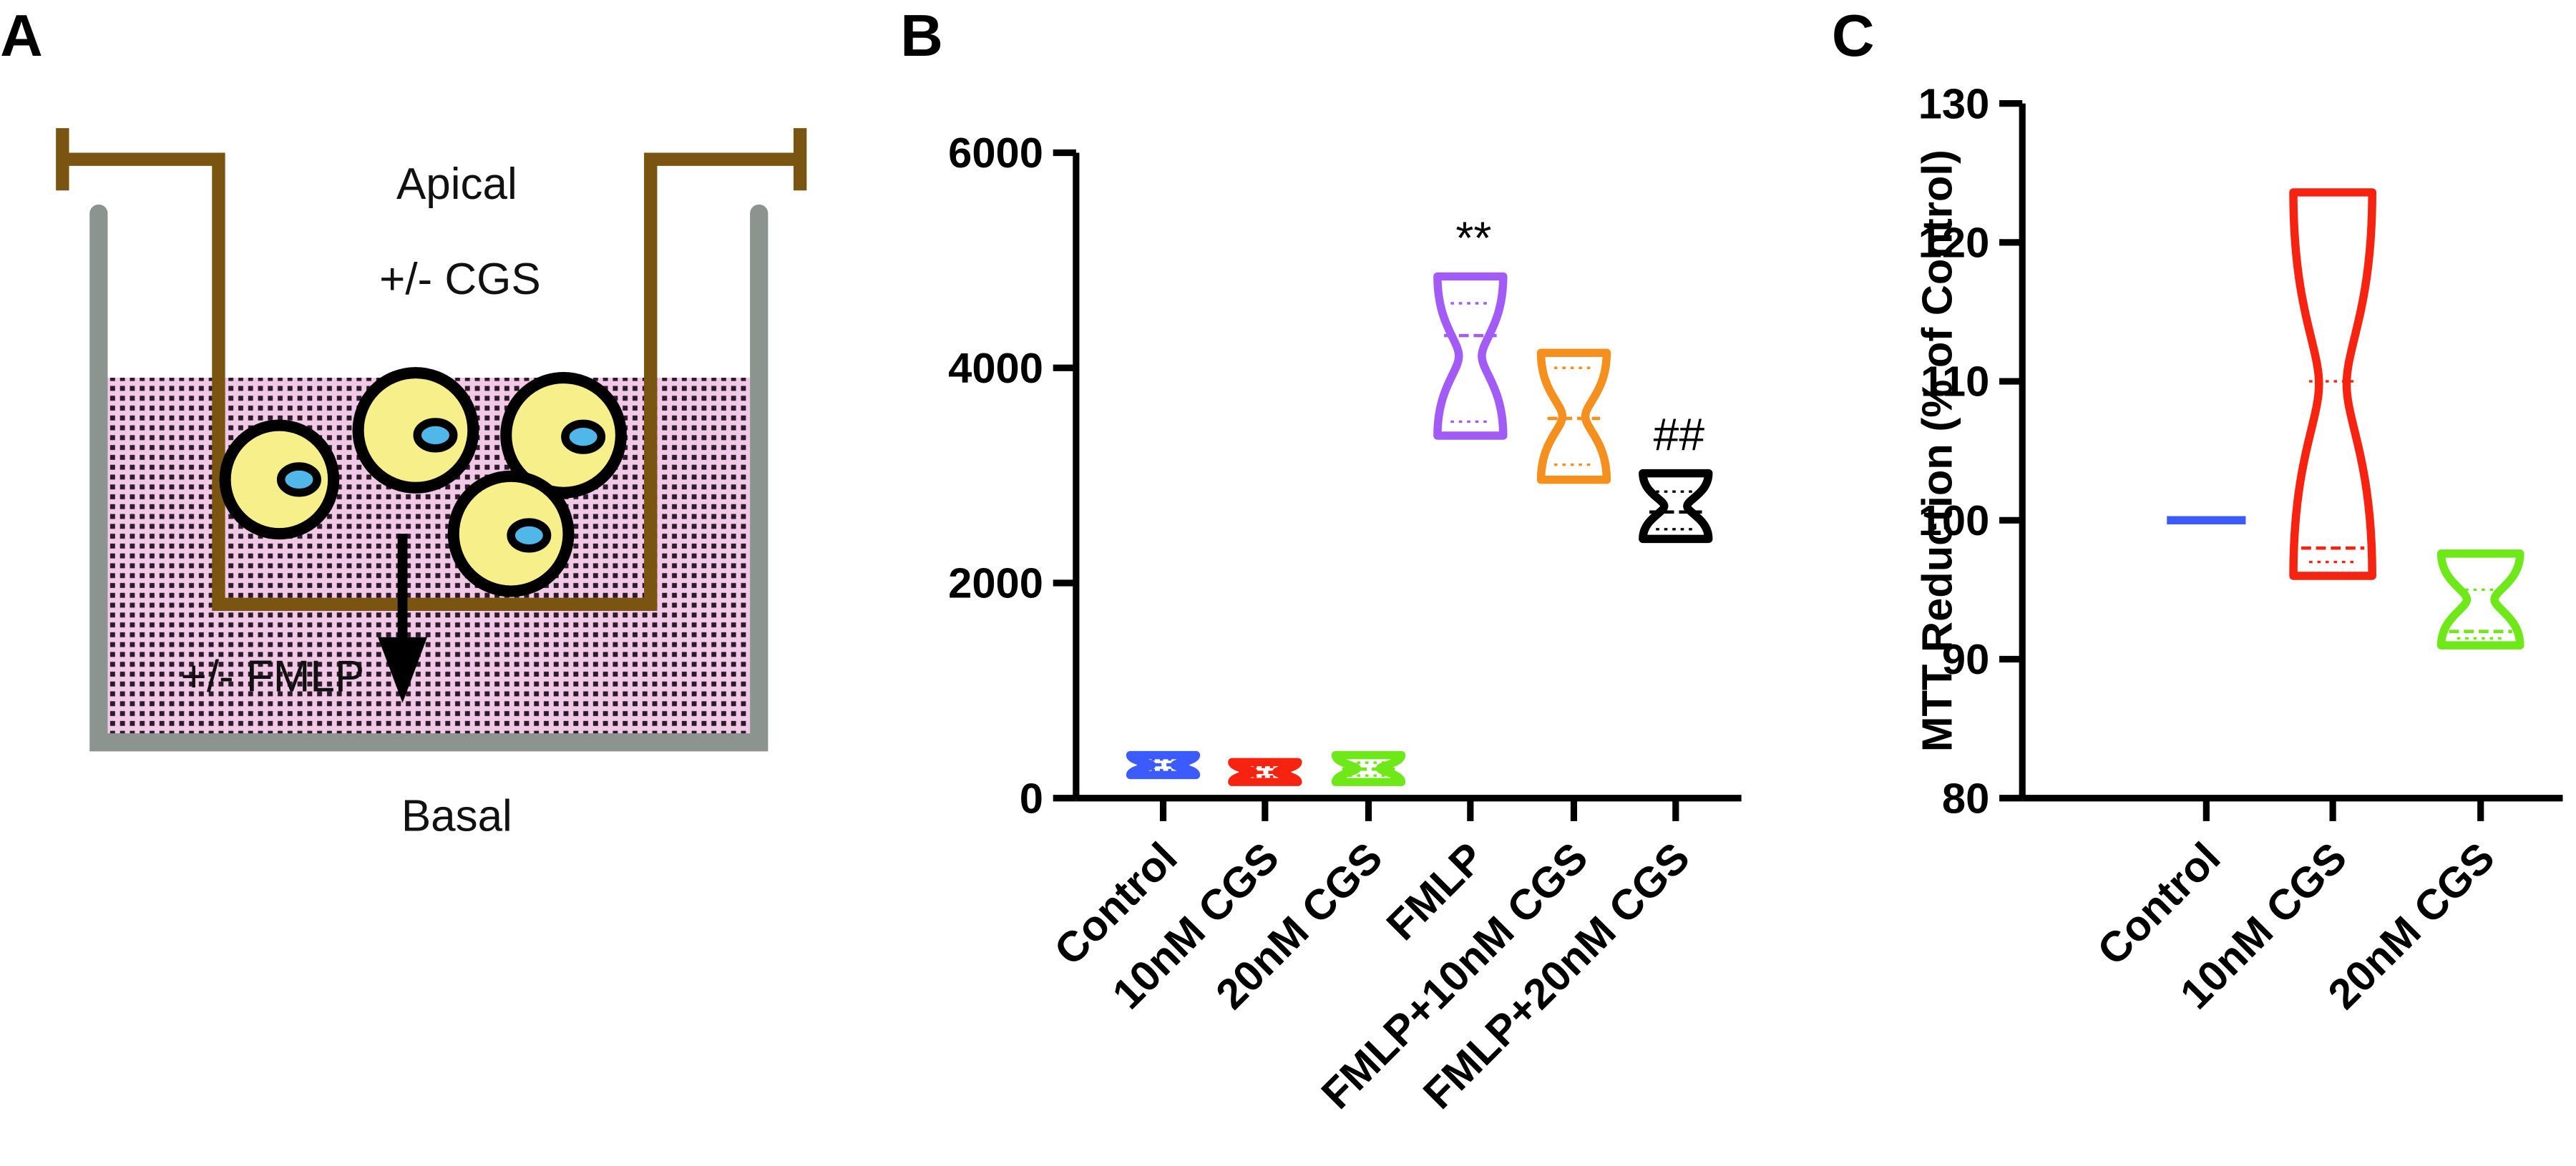 This screenshot has height=1166, width=2576. What do you see at coordinates (1031, 798) in the screenshot?
I see `y-tick-label: 0` at bounding box center [1031, 798].